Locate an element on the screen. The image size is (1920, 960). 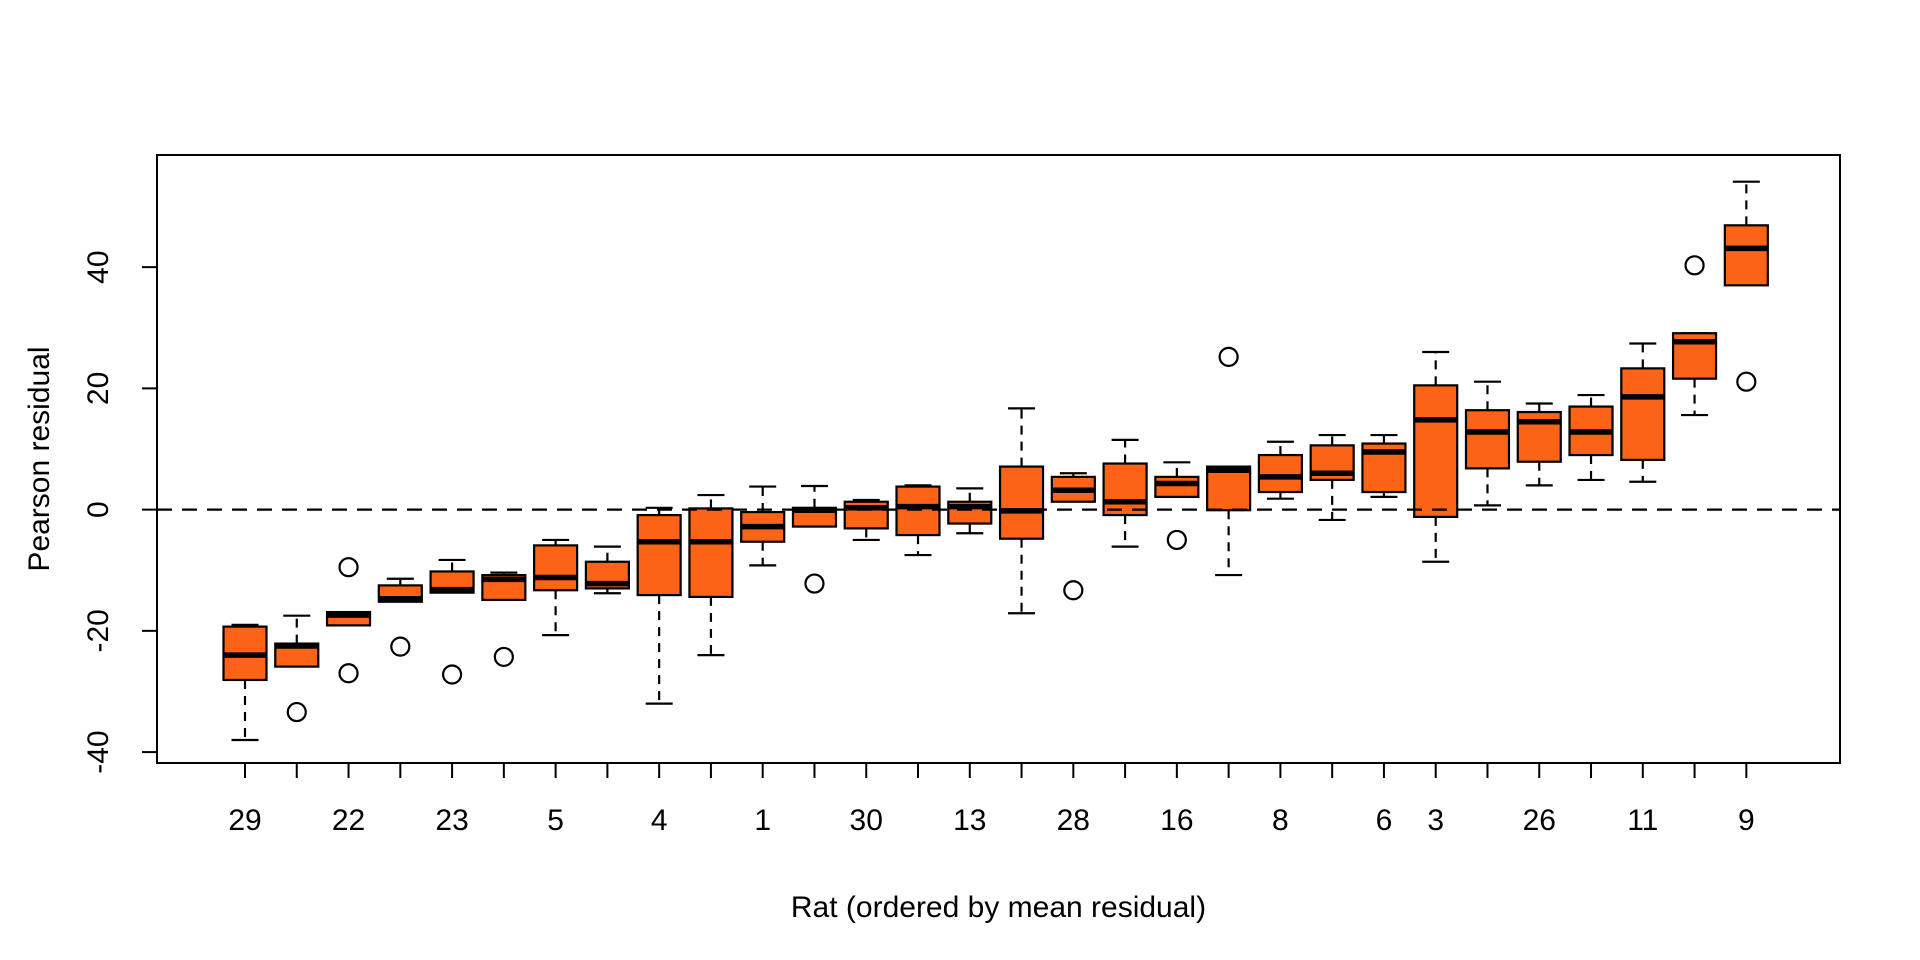
x-tick-label-rat-28: 28 is located at coordinates (1073, 820).